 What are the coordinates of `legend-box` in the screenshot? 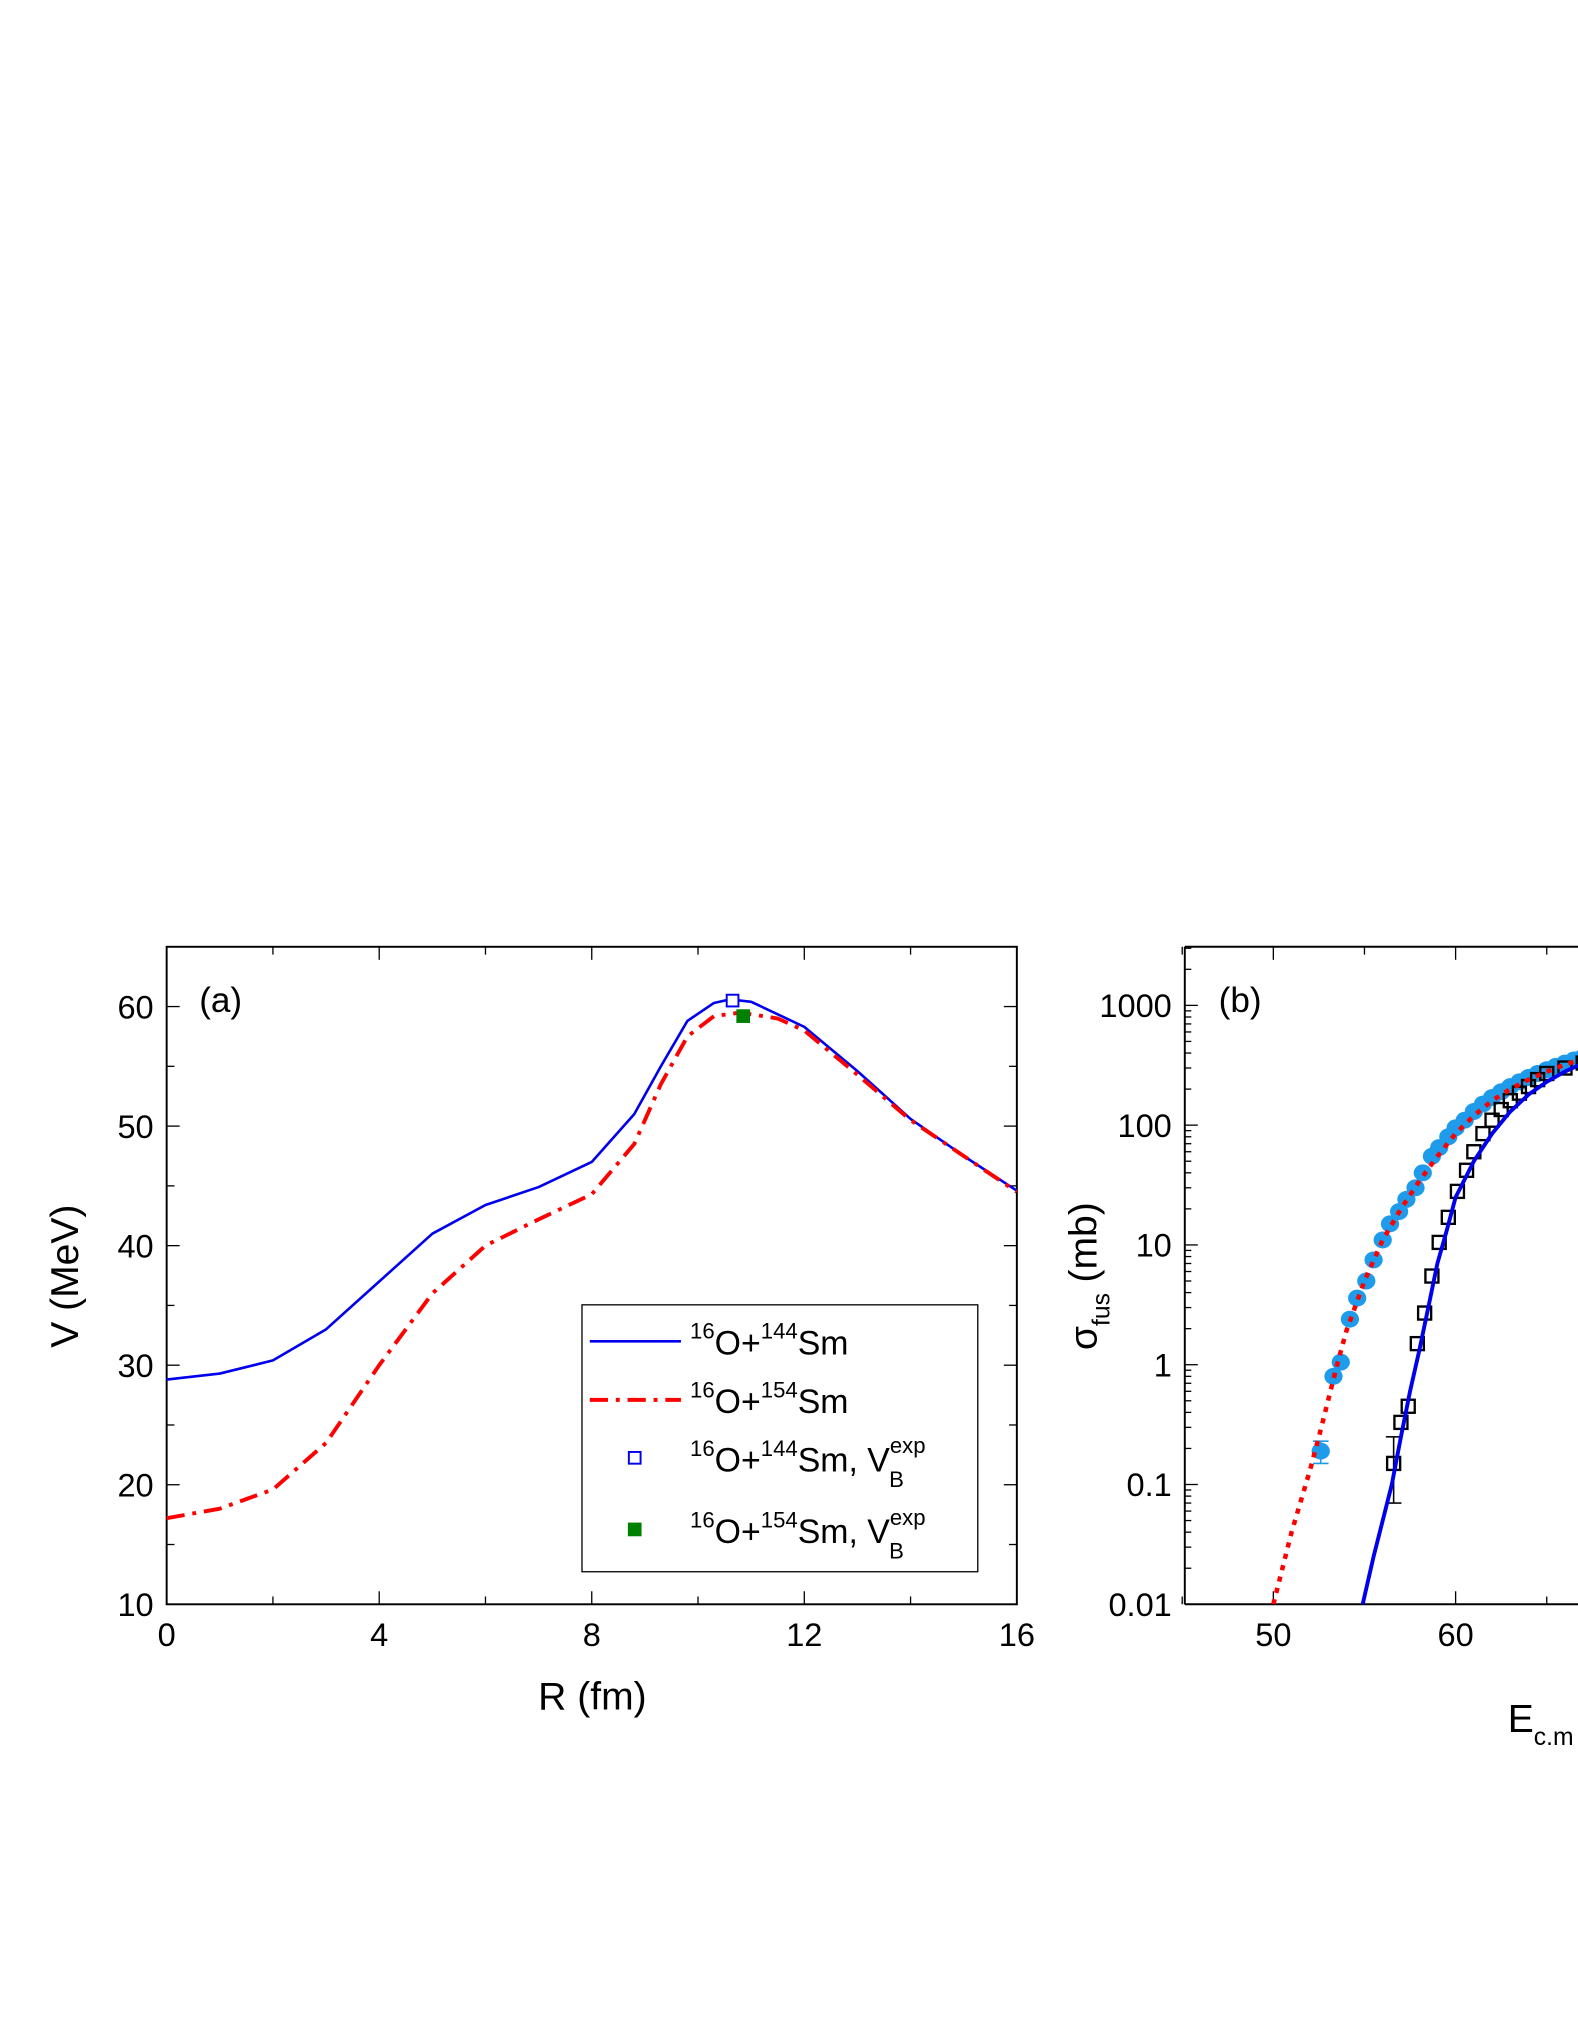 It's located at (780, 1438).